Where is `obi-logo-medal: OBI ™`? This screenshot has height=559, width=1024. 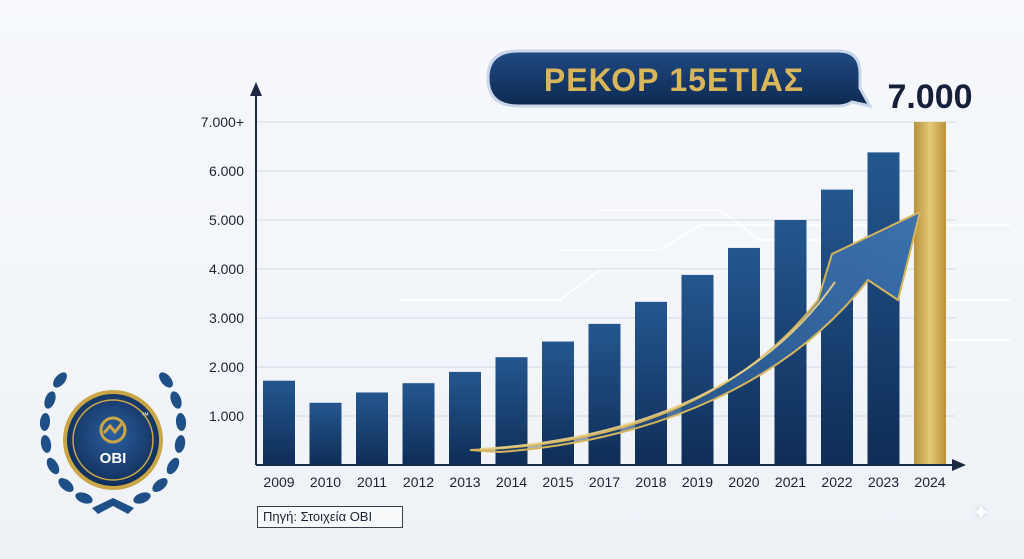 obi-logo-medal: OBI ™ is located at coordinates (113, 443).